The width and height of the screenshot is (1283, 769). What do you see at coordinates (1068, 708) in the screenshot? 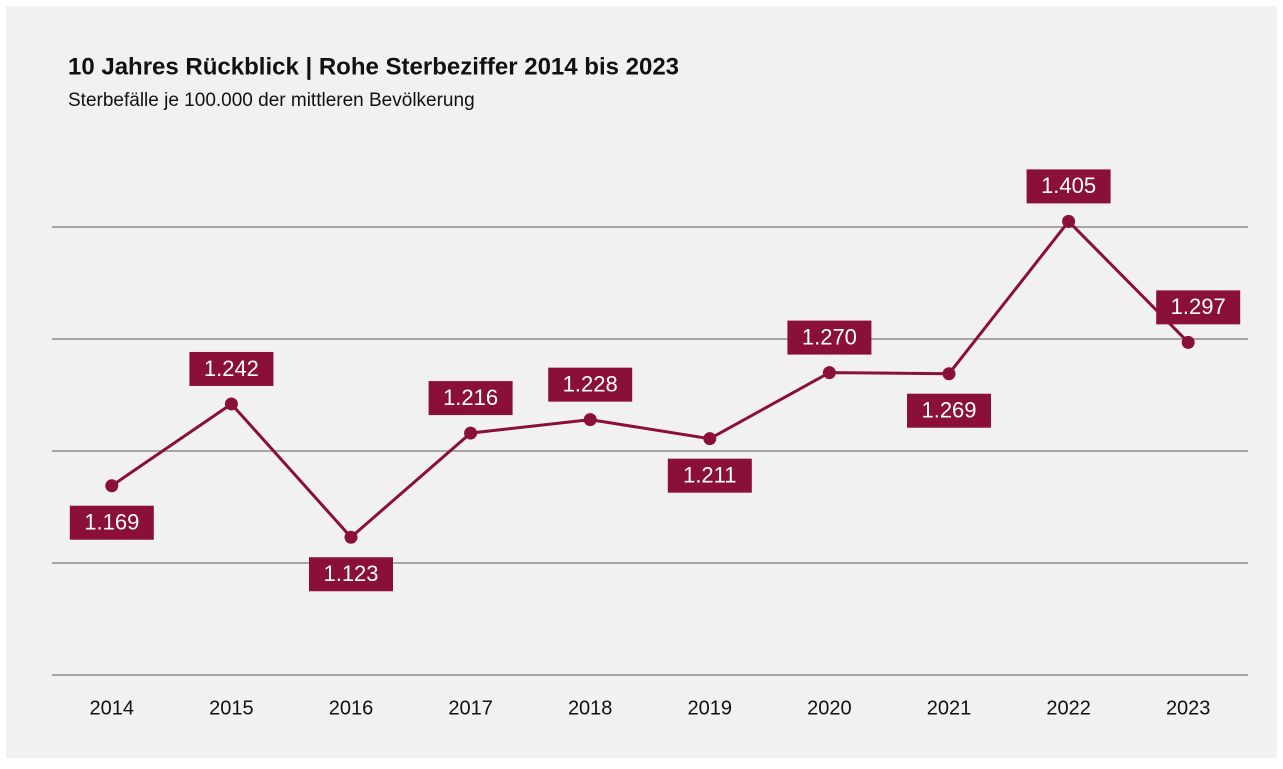
I see `x-tick-label: 2022` at bounding box center [1068, 708].